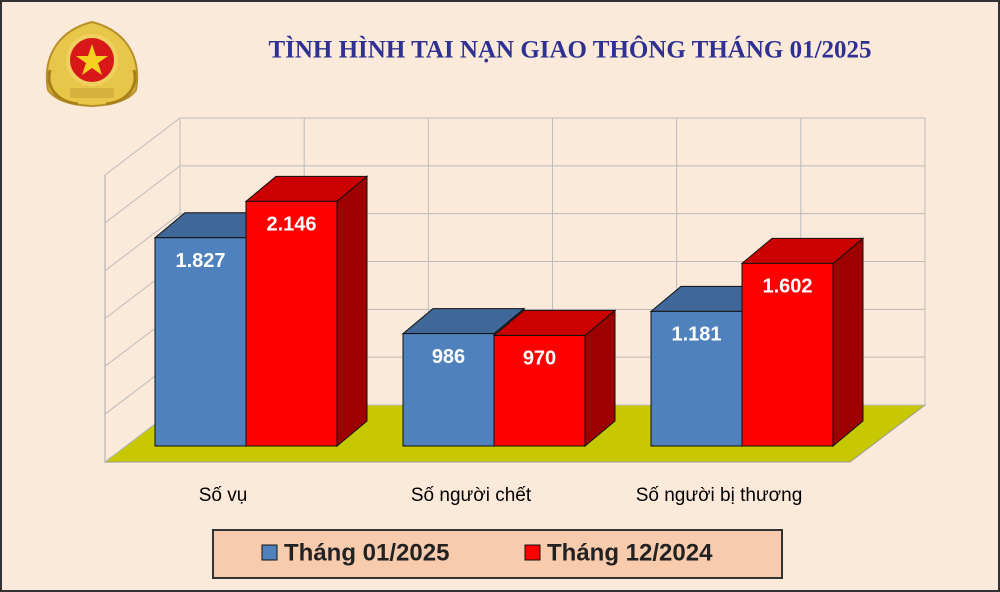 The image size is (1000, 592). I want to click on legend-label: Tháng 01/2025, so click(366, 552).